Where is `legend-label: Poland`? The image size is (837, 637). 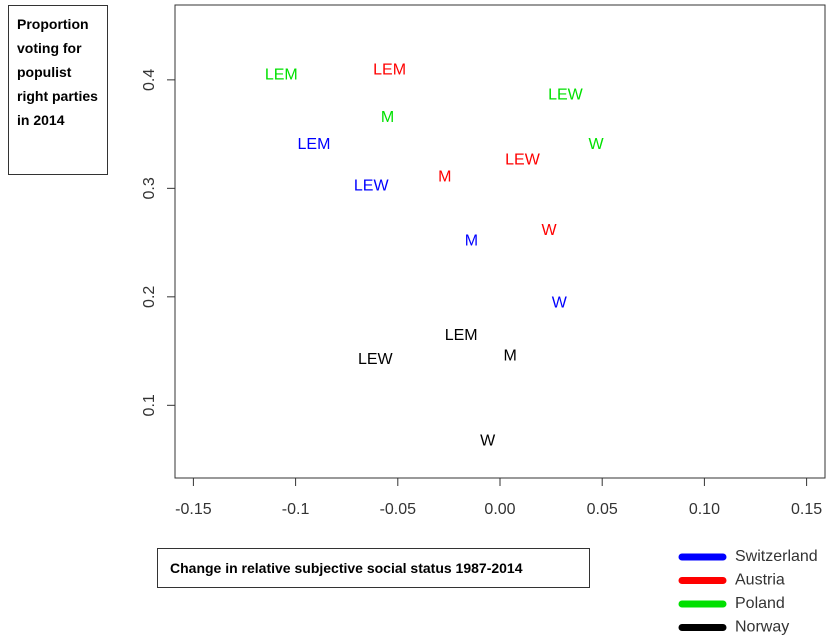 legend-label: Poland is located at coordinates (760, 603).